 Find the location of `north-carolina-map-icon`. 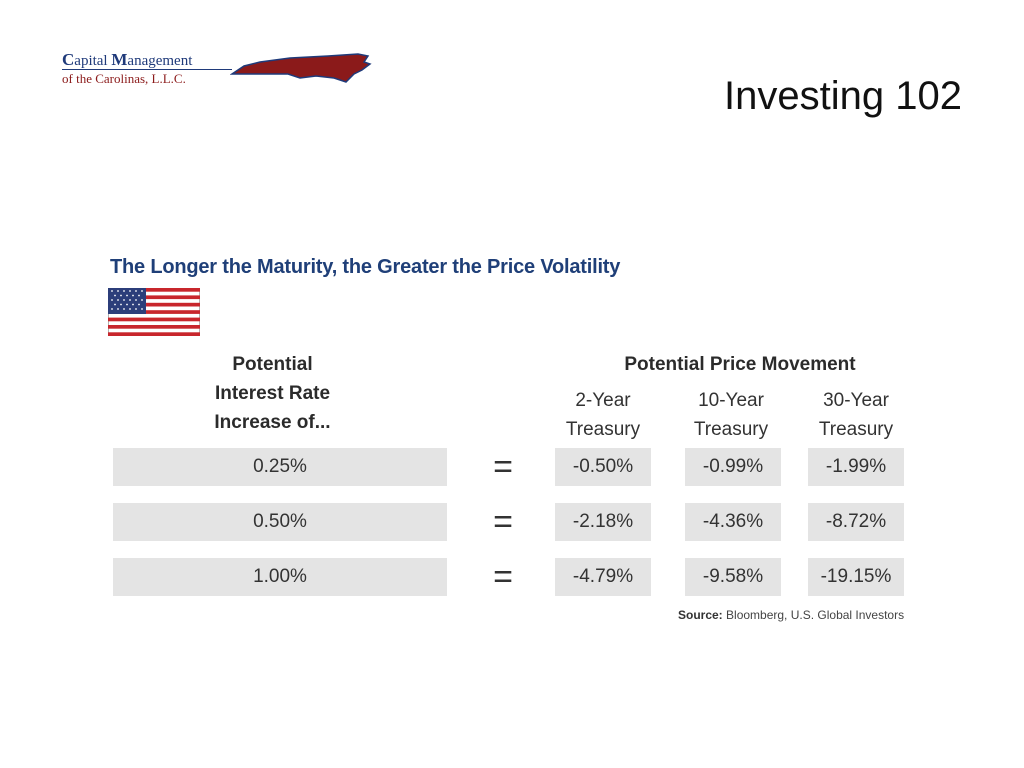

north-carolina-map-icon is located at coordinates (301, 68).